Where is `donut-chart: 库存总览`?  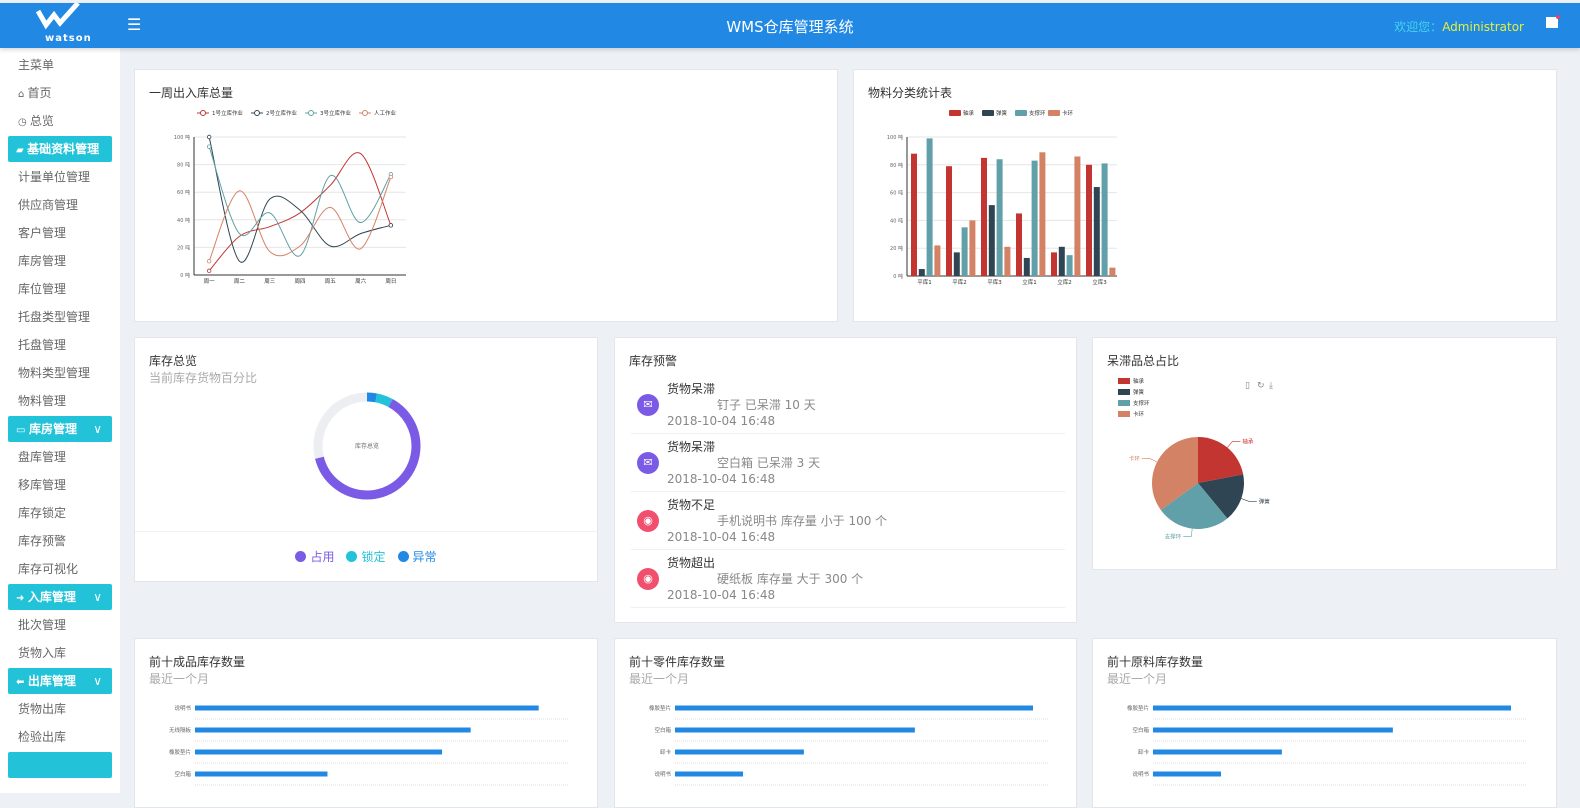 donut-chart: 库存总览 is located at coordinates (367, 446).